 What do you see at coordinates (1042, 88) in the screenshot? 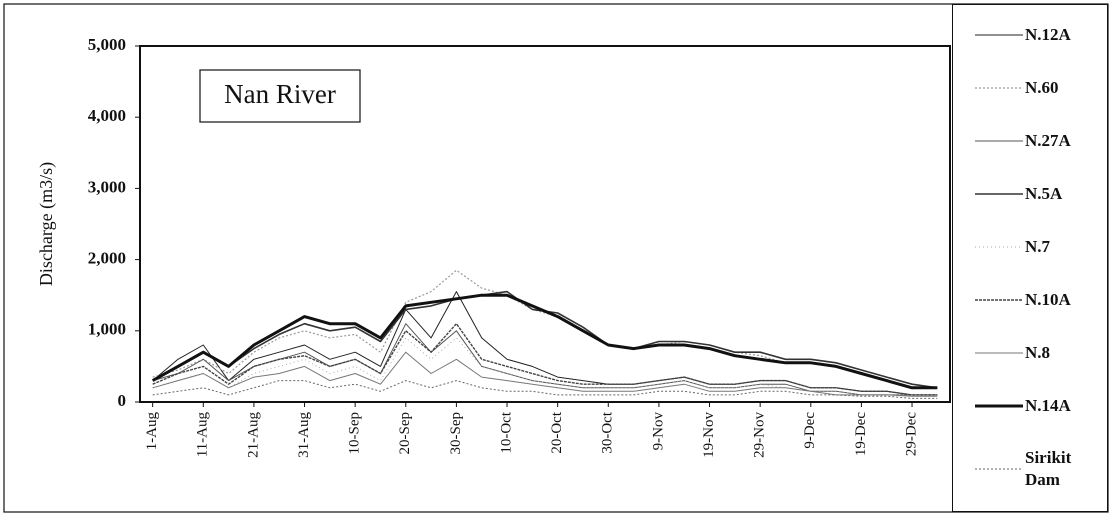
I see `legend-label: N.60` at bounding box center [1042, 88].